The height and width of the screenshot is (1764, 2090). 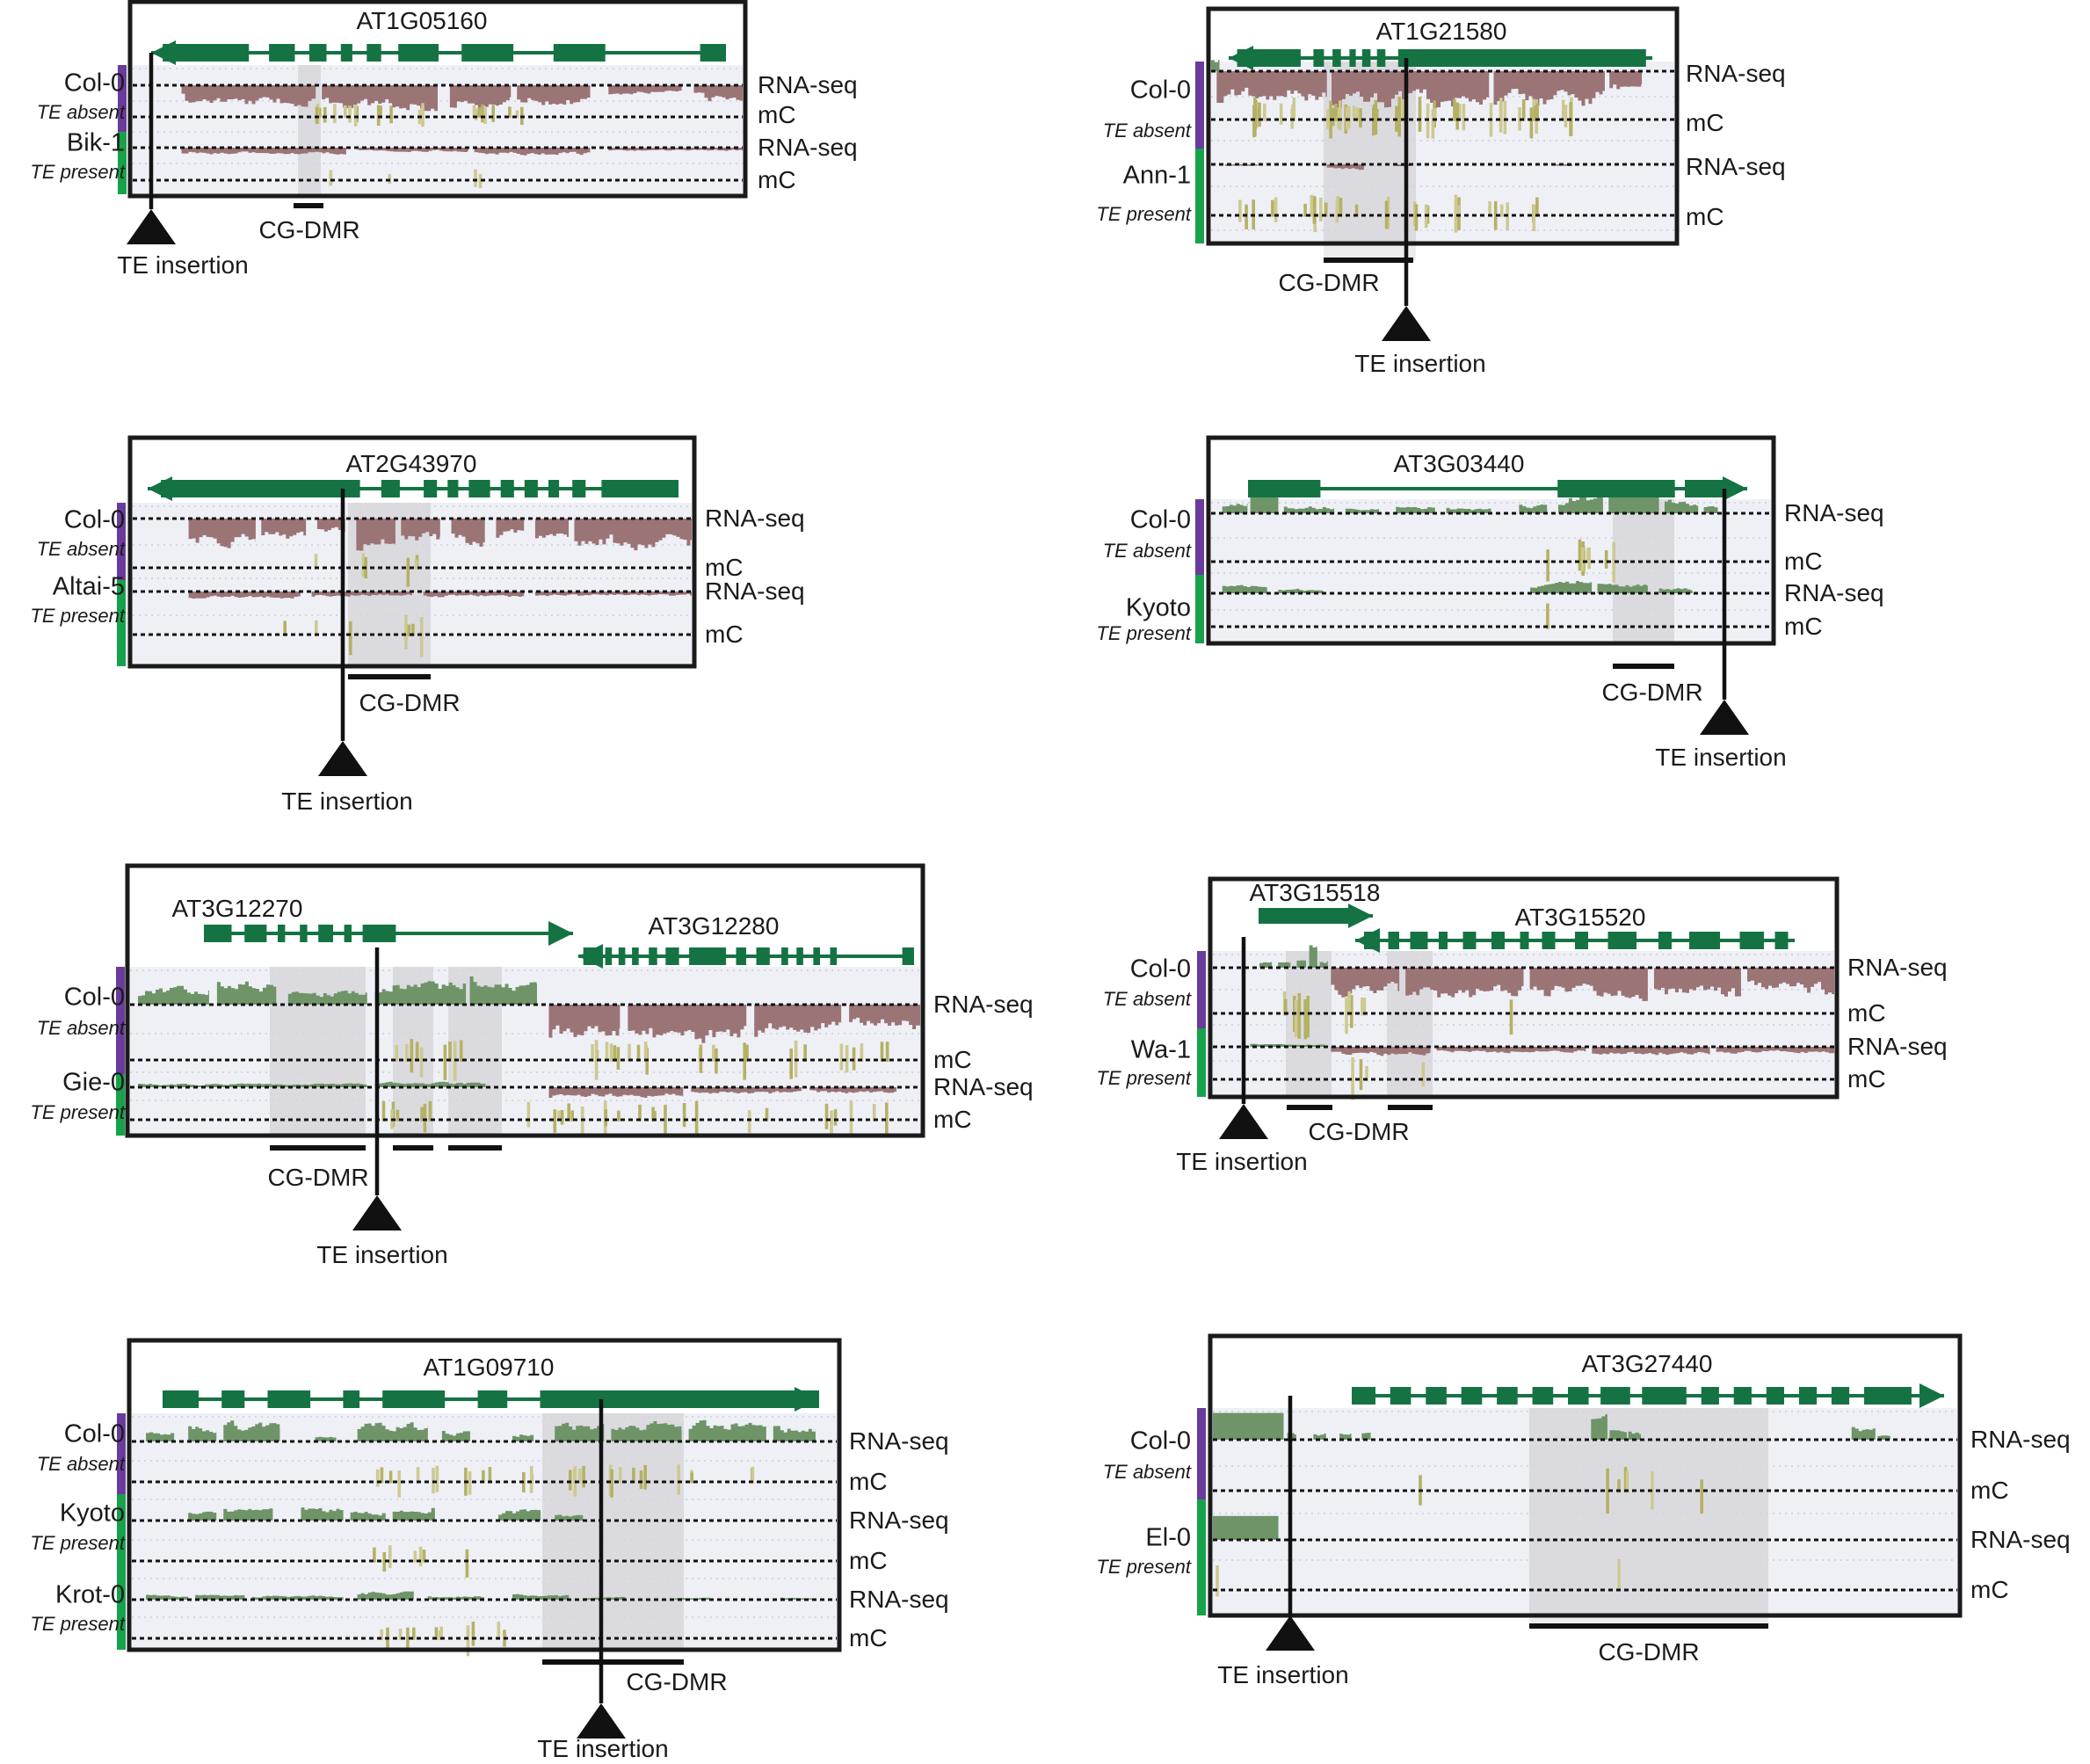 What do you see at coordinates (1580, 917) in the screenshot?
I see `gene-title: AT3G15520` at bounding box center [1580, 917].